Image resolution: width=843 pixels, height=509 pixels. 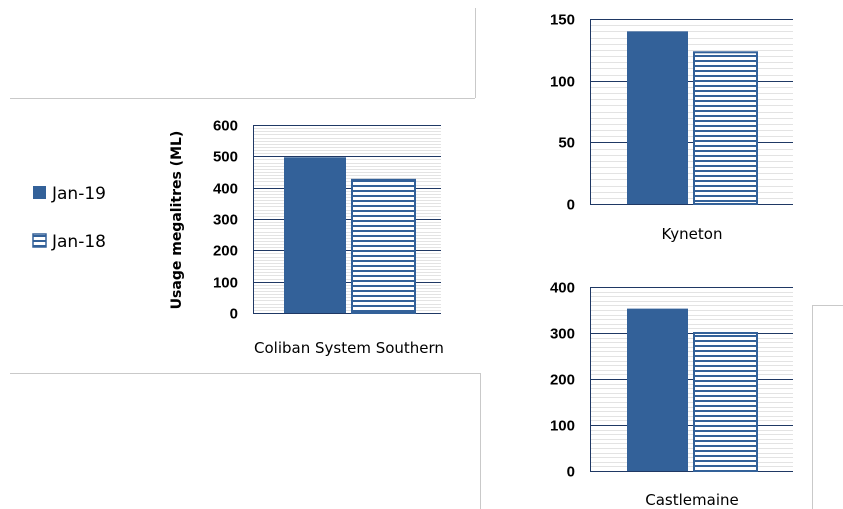 What do you see at coordinates (78, 194) in the screenshot?
I see `legend-label-jan-19: Jan-19` at bounding box center [78, 194].